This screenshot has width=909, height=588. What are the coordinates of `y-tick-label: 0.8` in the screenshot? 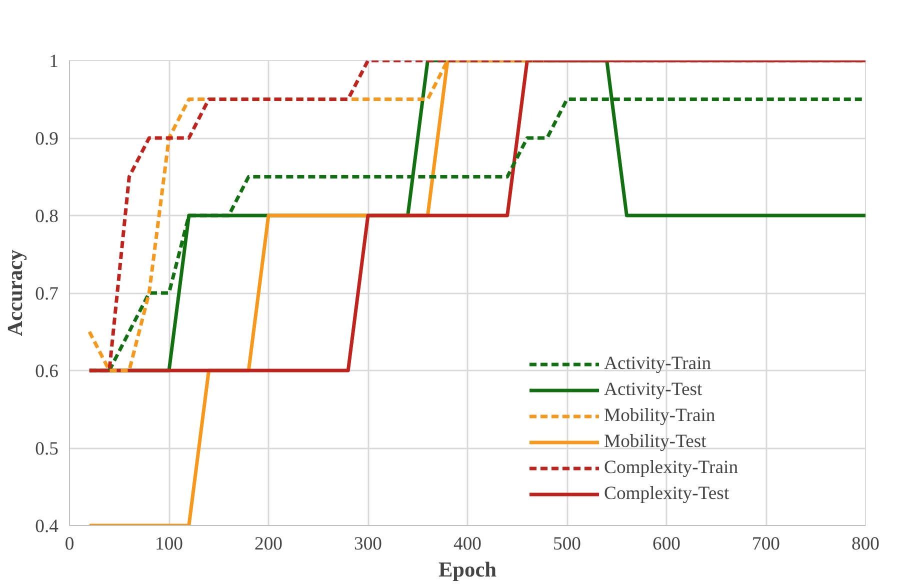 It's located at (47, 216).